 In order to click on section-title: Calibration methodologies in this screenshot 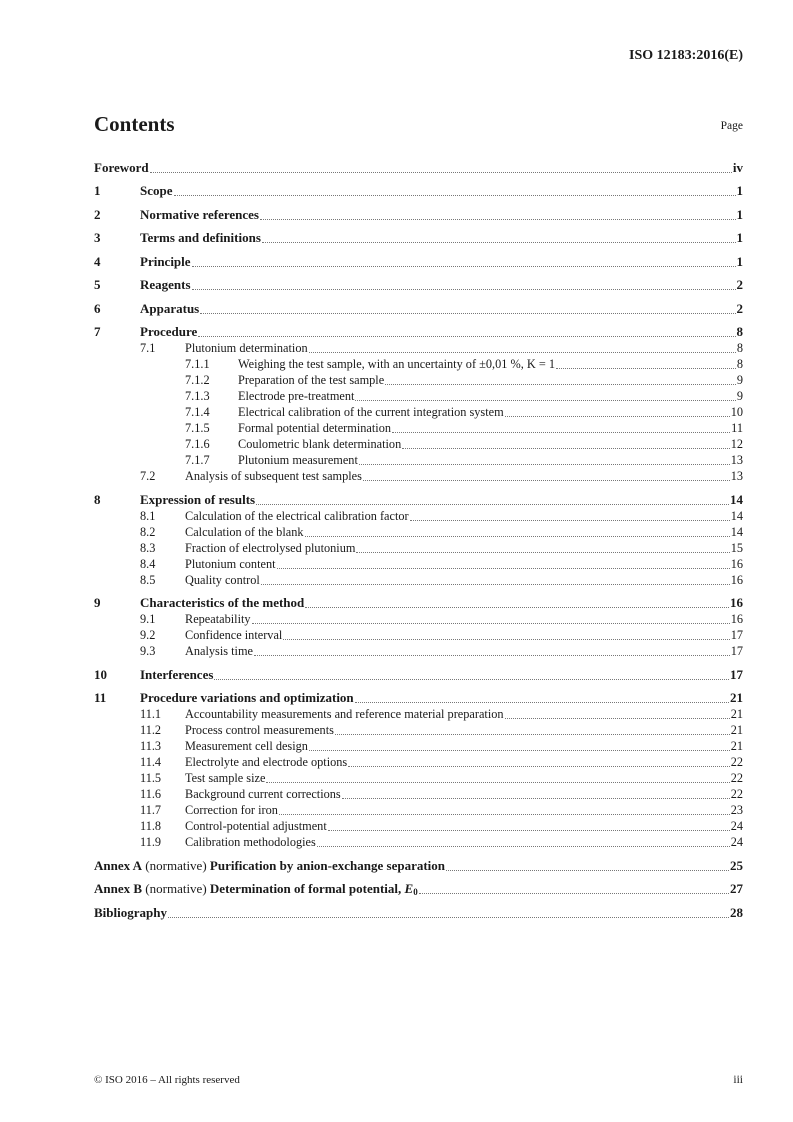, I will do `click(250, 842)`.